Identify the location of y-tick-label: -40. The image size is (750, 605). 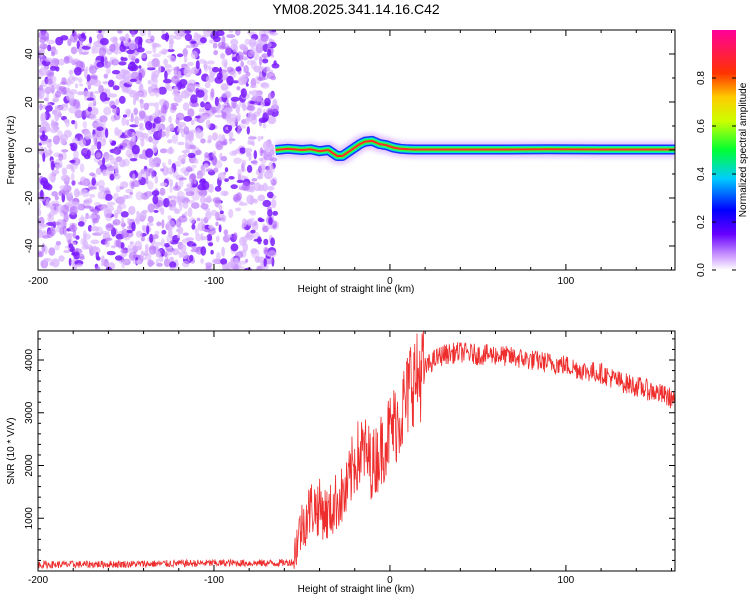
(29, 245).